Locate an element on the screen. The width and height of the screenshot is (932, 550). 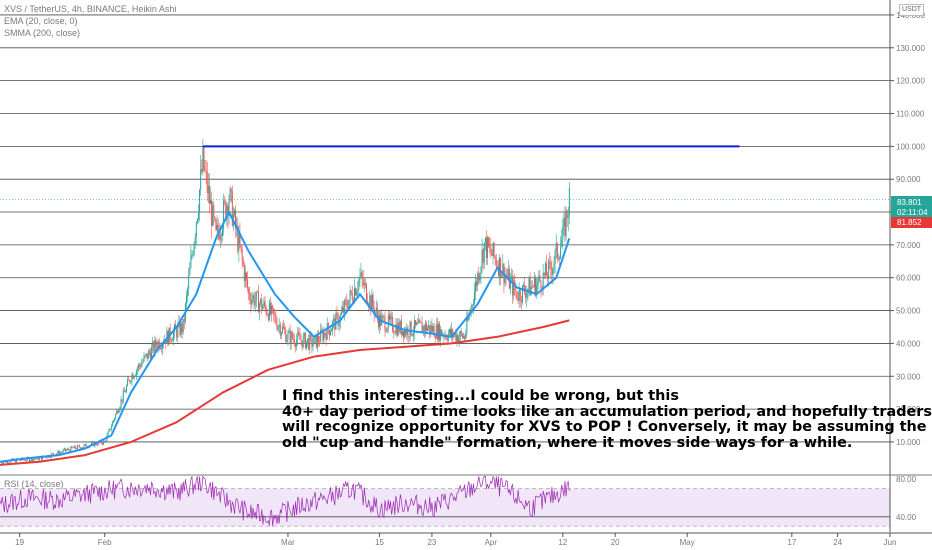
badge-layer is located at coordinates (911, 212).